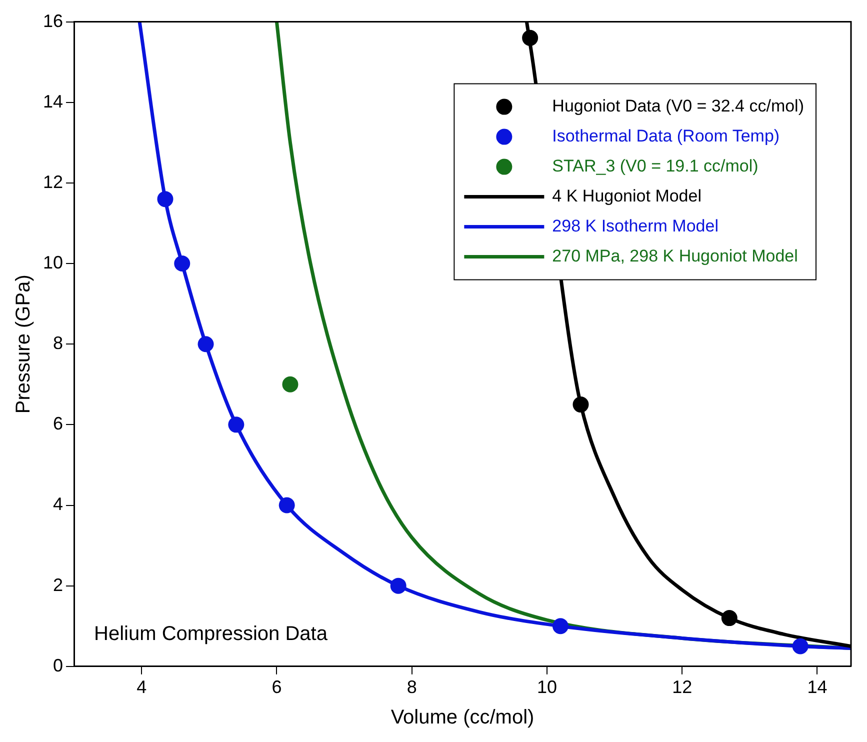  What do you see at coordinates (678, 106) in the screenshot?
I see `legend-label: Hugoniot Data (V0 = 32.4 cc/mol)` at bounding box center [678, 106].